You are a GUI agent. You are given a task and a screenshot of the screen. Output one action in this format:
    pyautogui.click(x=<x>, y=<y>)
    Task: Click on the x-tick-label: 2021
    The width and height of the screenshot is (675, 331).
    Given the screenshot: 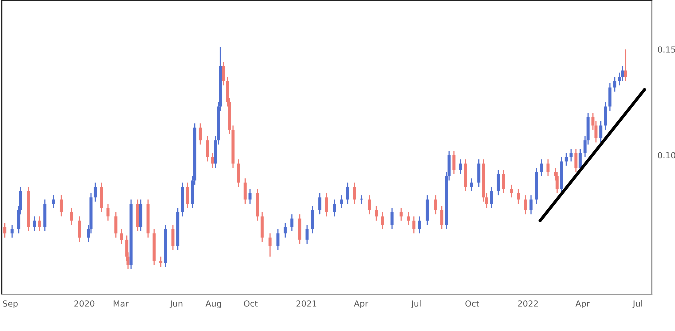 What is the action you would take?
    pyautogui.click(x=306, y=303)
    